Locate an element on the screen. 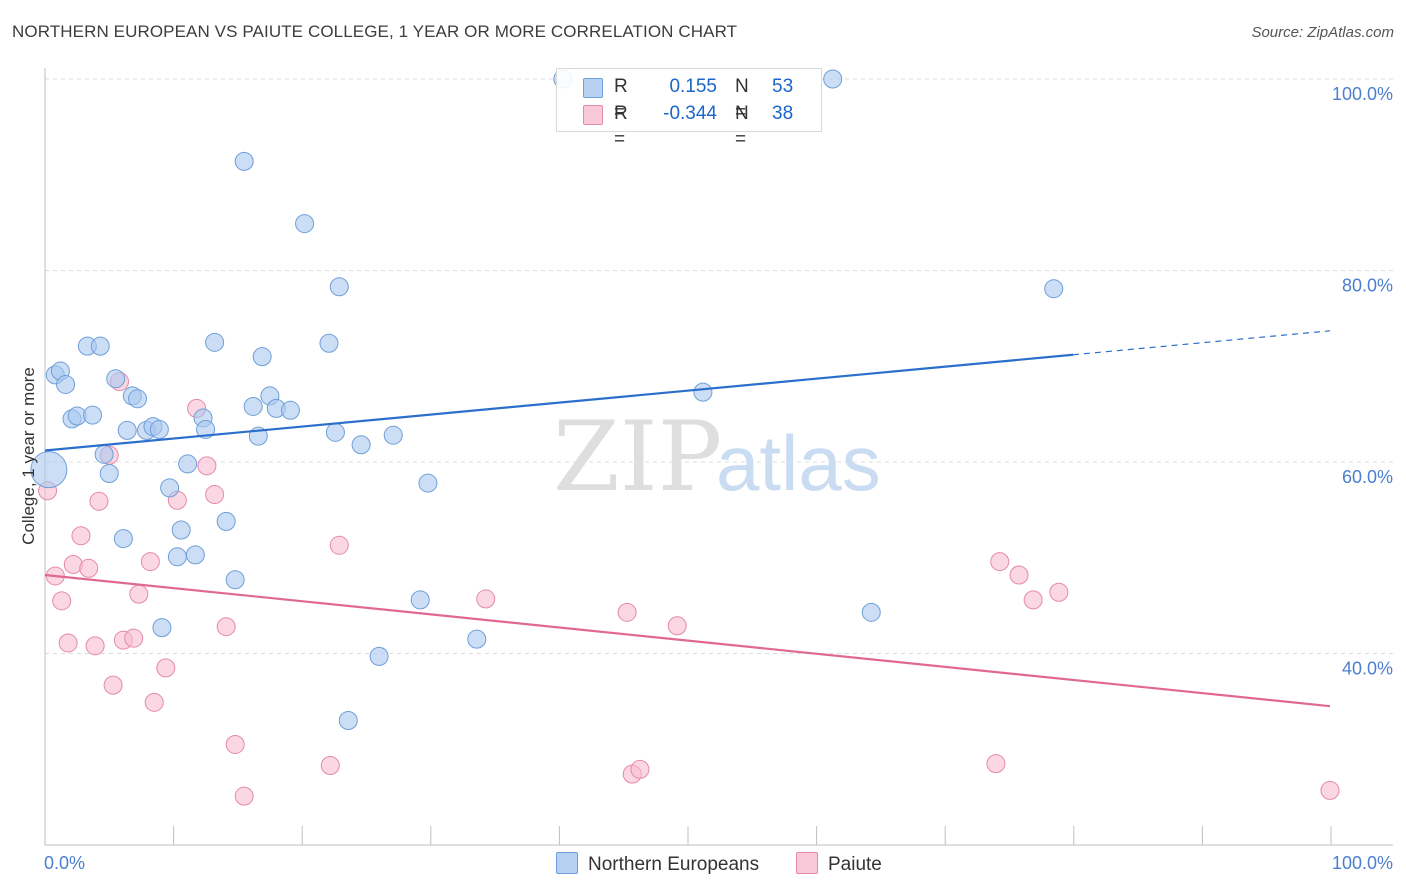  y-tick-label: 100.0% is located at coordinates (1362, 94).